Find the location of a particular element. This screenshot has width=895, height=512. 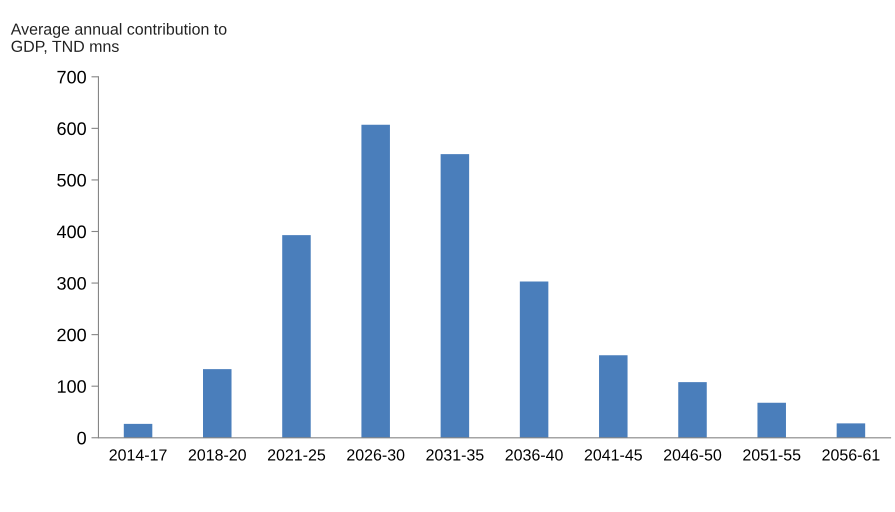

x-tick-label: 2014-17 is located at coordinates (138, 455).